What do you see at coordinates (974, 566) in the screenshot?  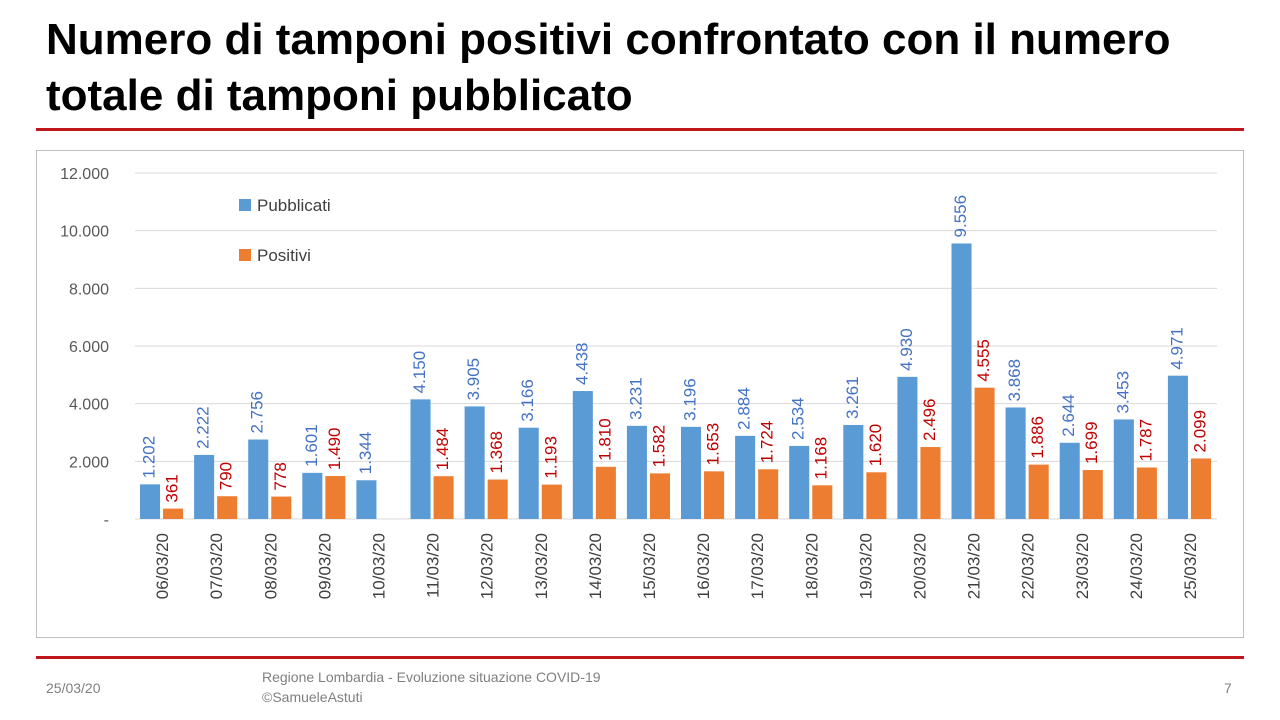 I see `x-tick-label: 21/03/20` at bounding box center [974, 566].